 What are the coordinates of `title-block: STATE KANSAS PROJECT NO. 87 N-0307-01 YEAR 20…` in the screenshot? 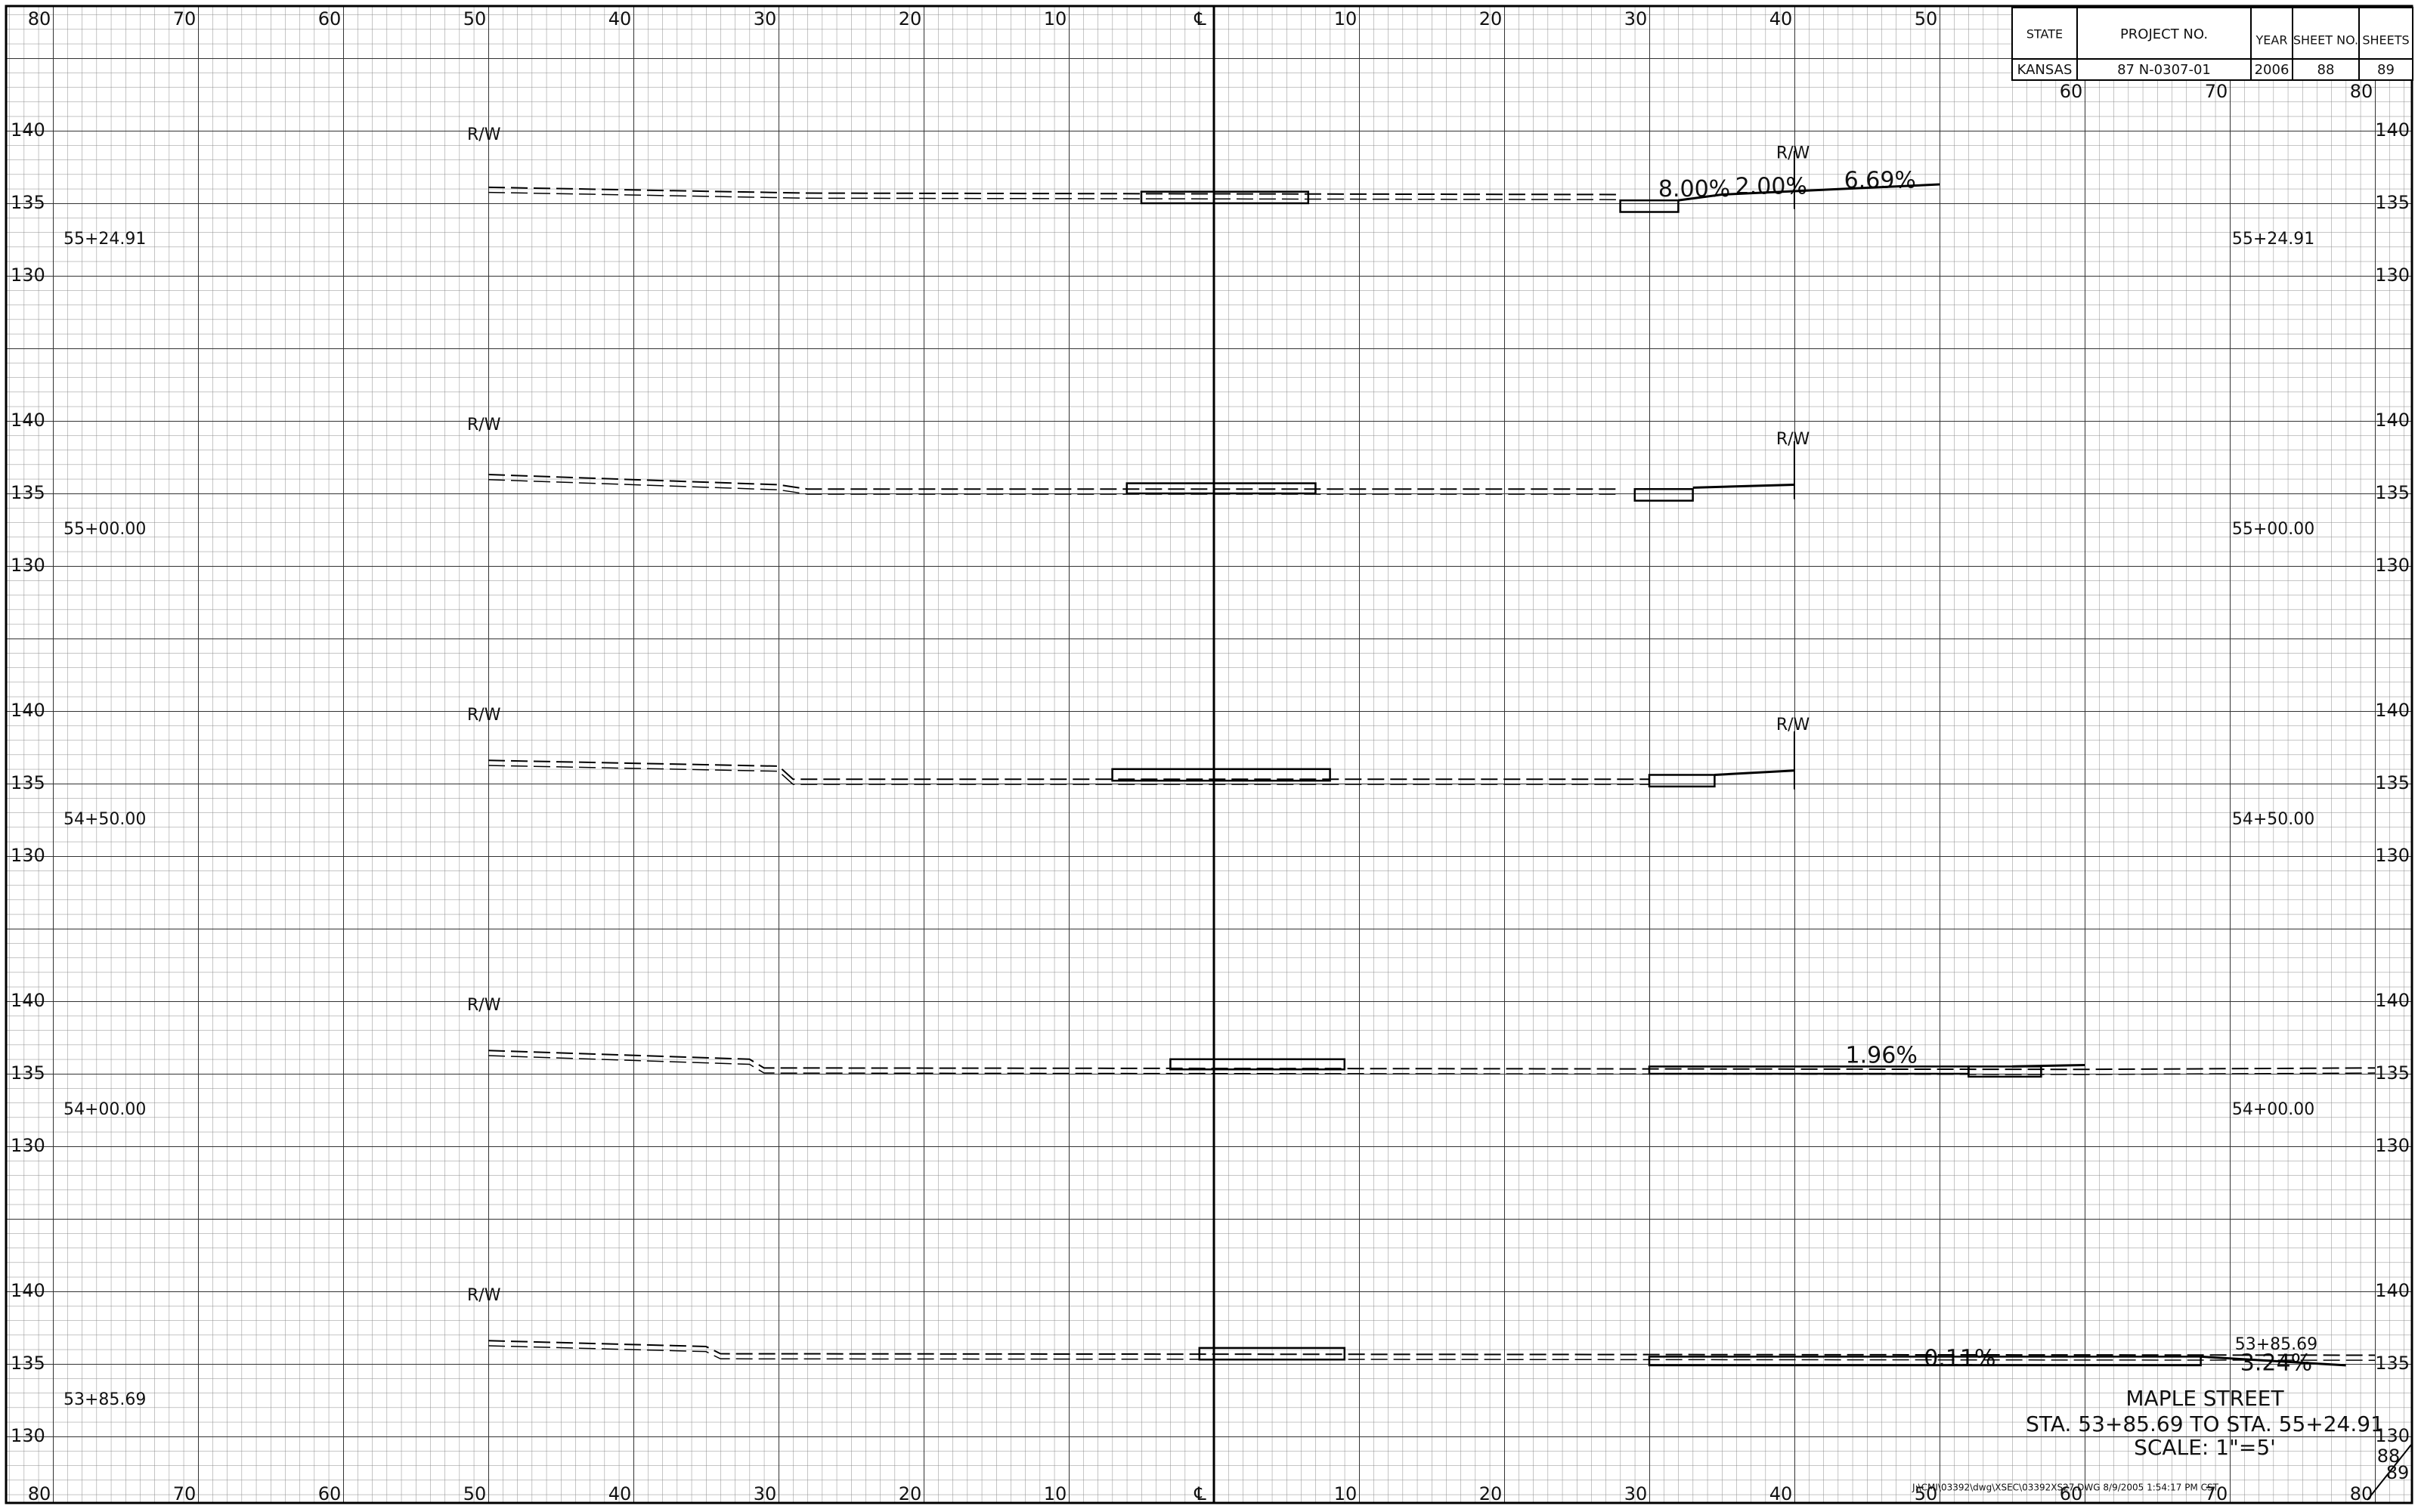 It's located at (2212, 44).